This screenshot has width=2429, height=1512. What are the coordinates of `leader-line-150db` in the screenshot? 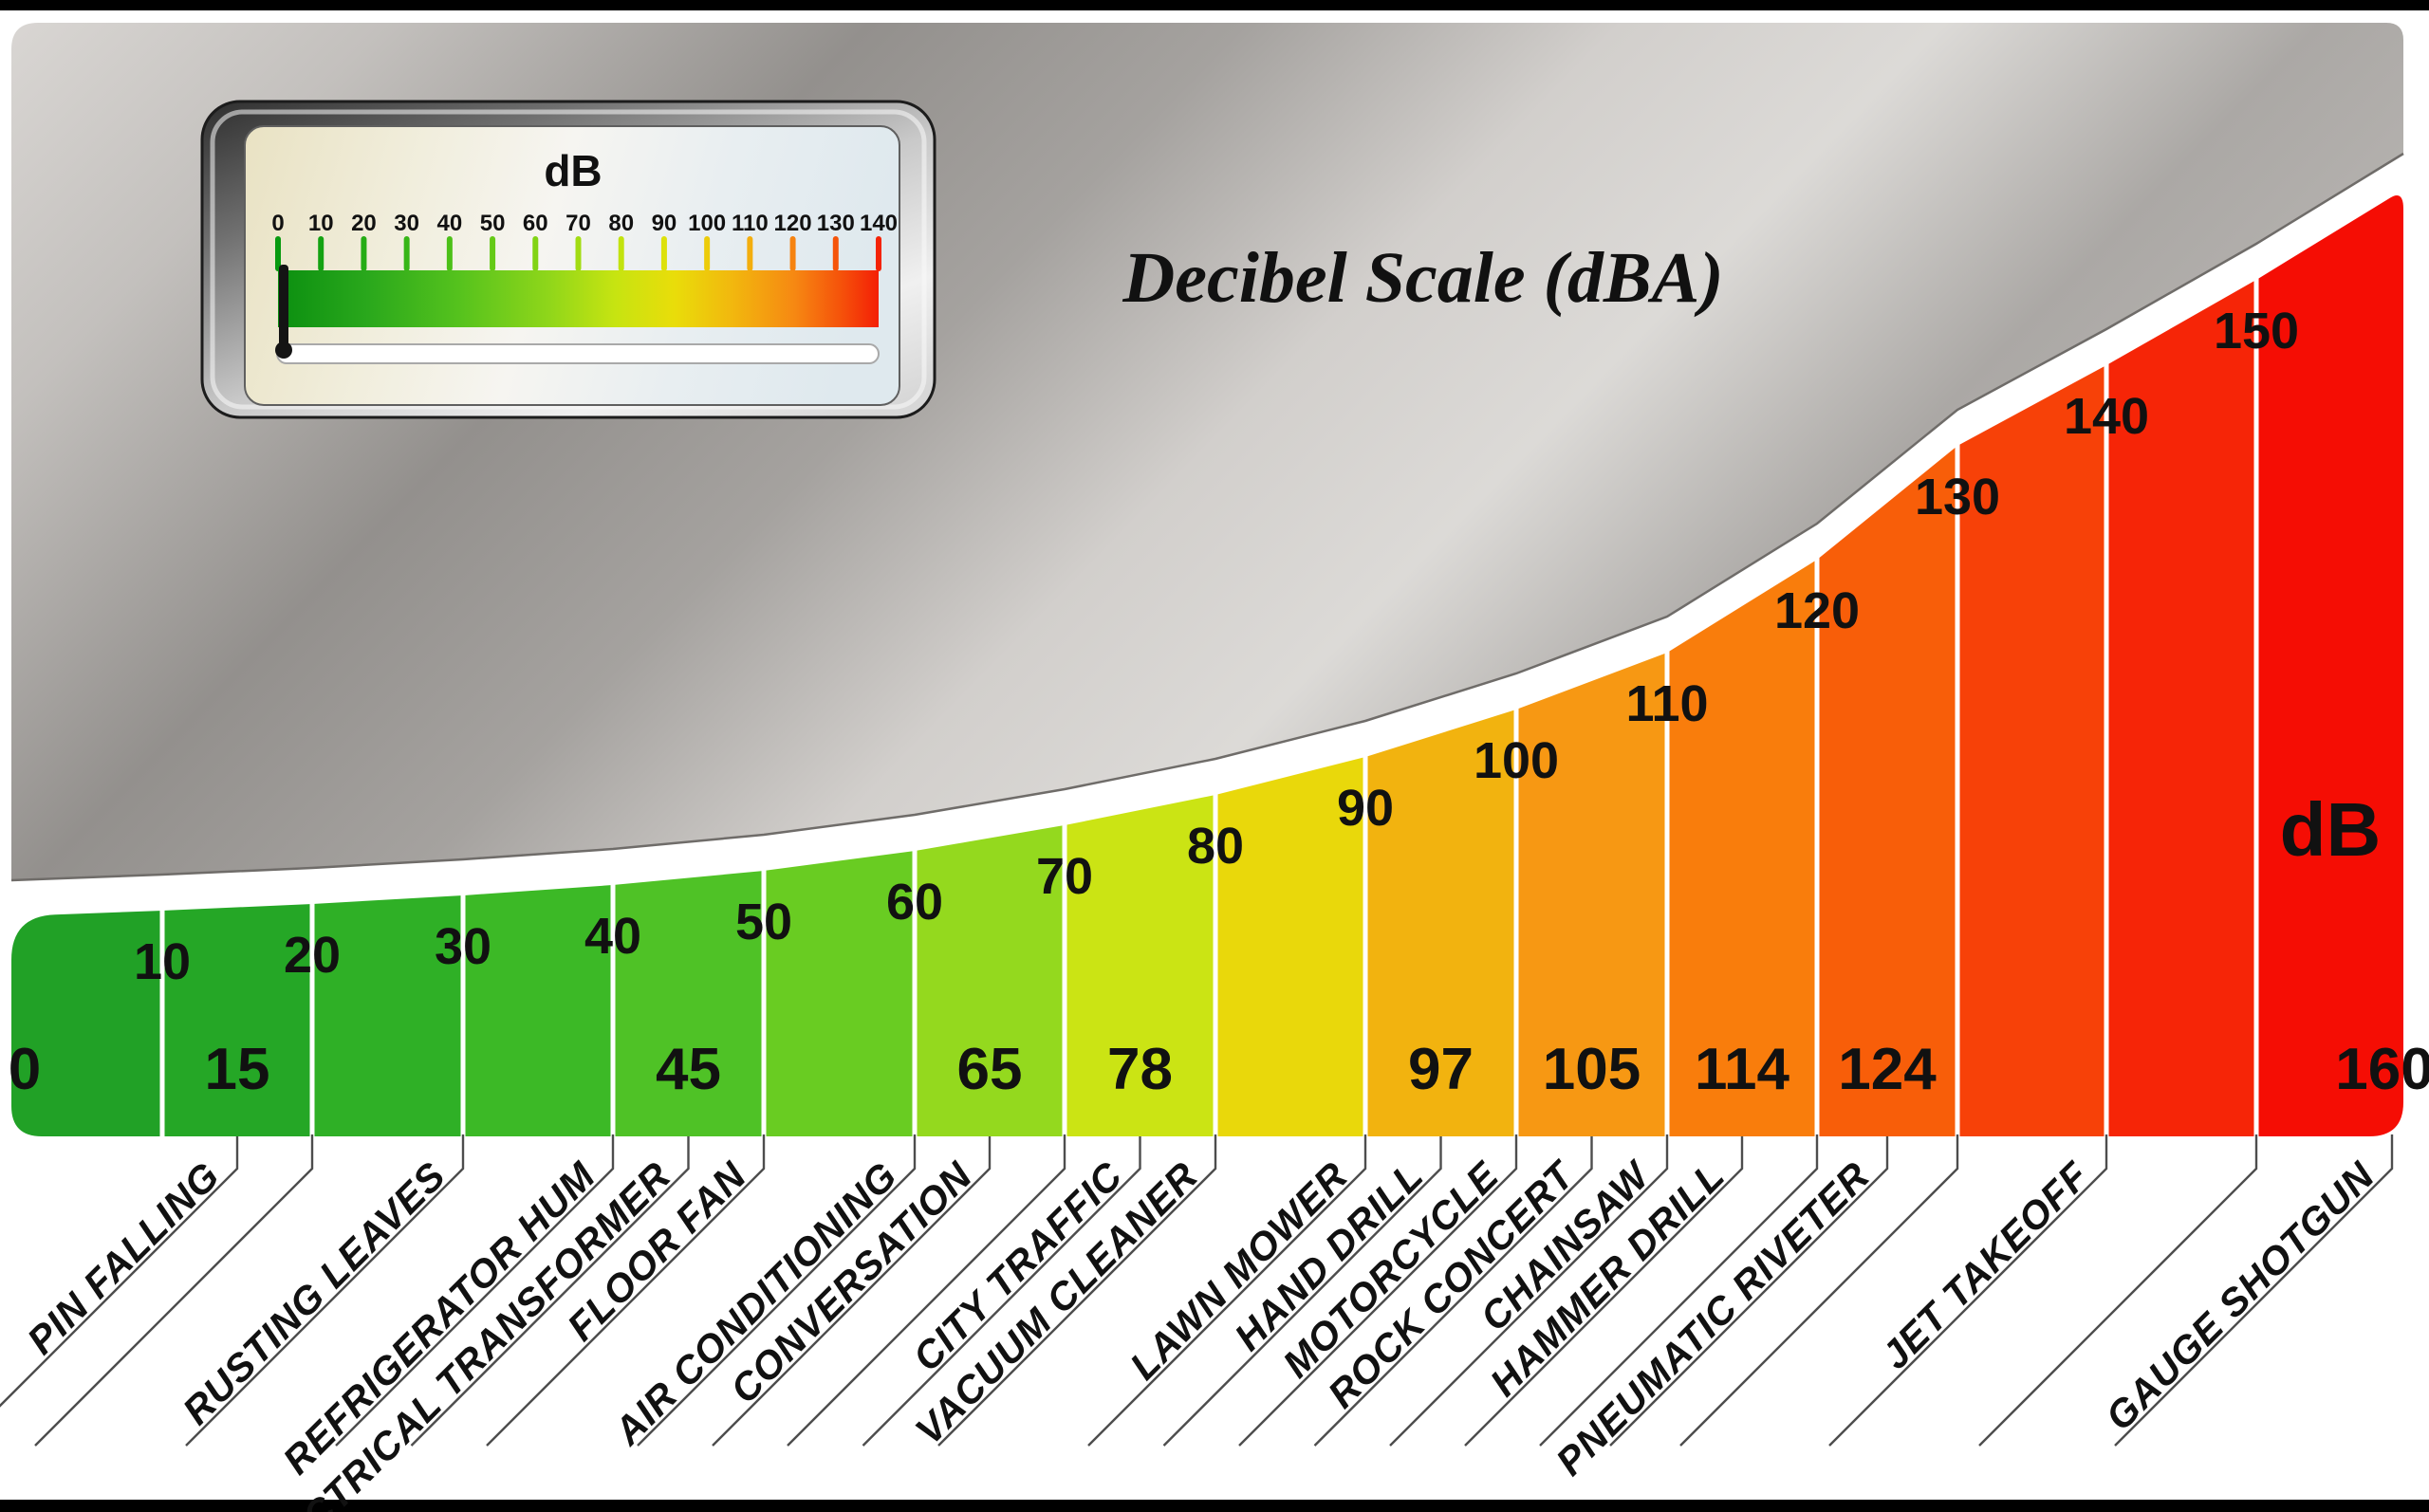 It's located at (2118, 1290).